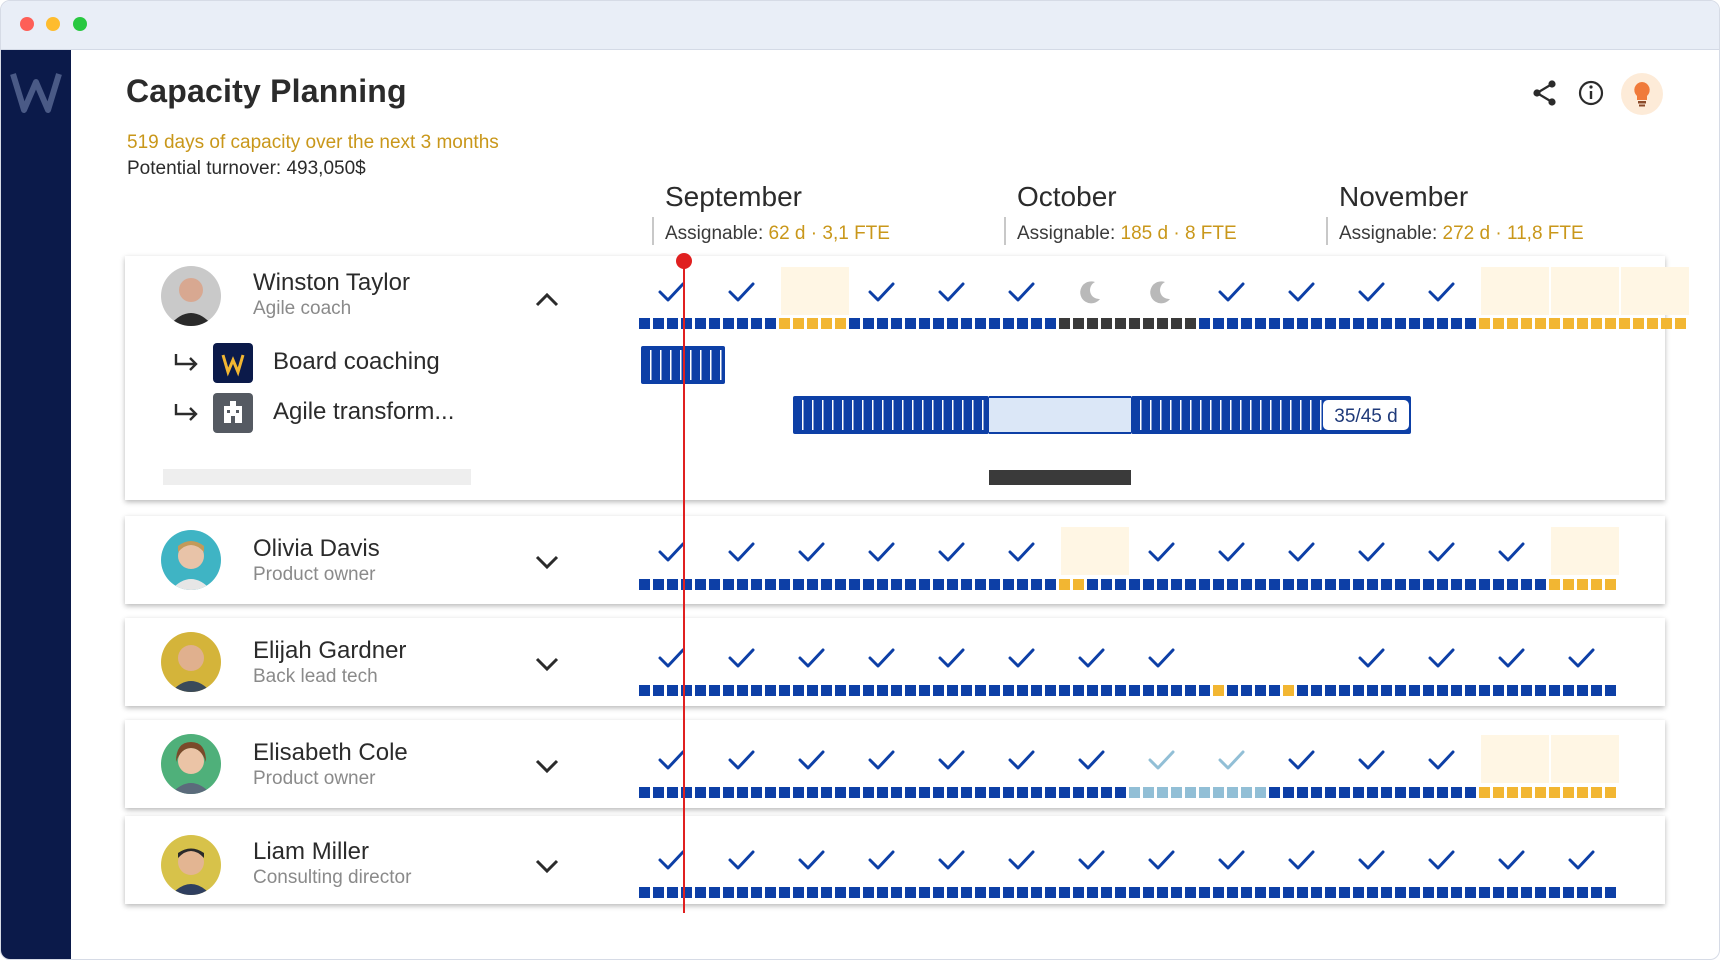 The image size is (1720, 960). Describe the element at coordinates (330, 752) in the screenshot. I see `person-name: Elisabeth Cole` at that location.